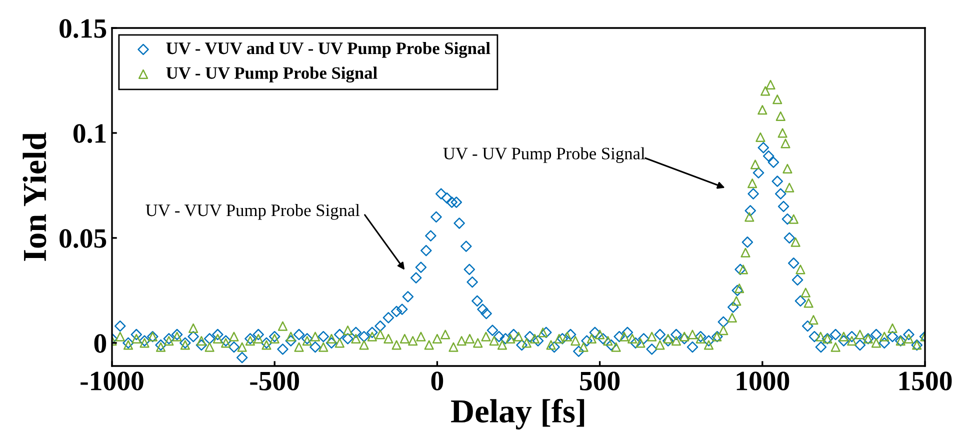 The height and width of the screenshot is (437, 956). What do you see at coordinates (89, 133) in the screenshot?
I see `y-tick-label: 0.1` at bounding box center [89, 133].